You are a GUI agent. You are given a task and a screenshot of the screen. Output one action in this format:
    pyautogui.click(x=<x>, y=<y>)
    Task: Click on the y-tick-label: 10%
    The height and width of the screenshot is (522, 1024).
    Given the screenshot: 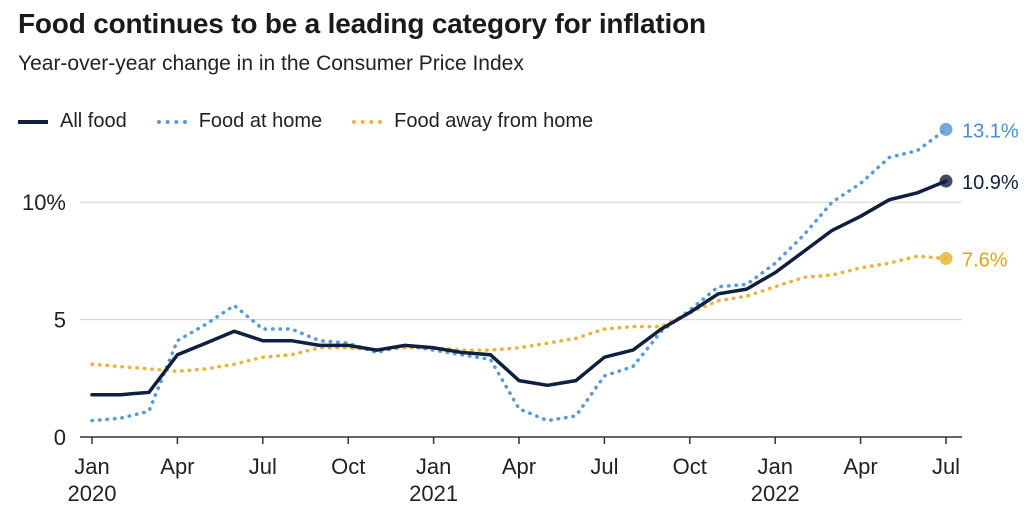 What is the action you would take?
    pyautogui.click(x=44, y=202)
    